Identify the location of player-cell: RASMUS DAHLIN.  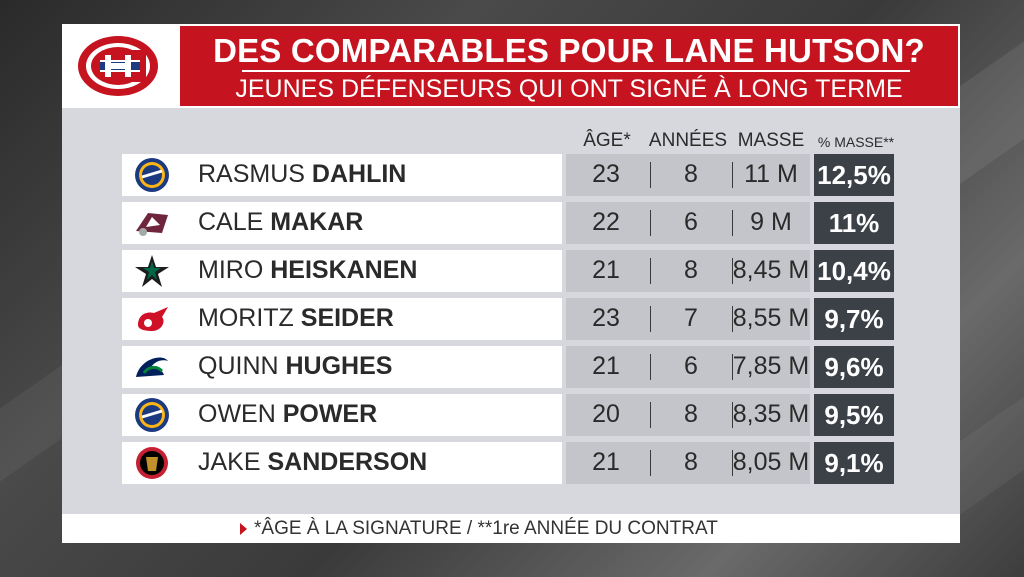
(342, 175).